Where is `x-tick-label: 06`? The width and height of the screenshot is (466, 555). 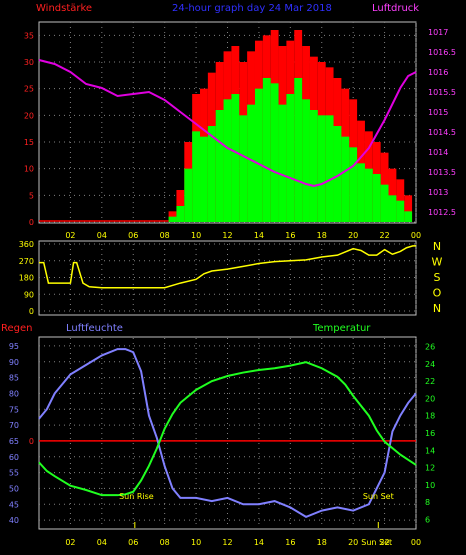 x-tick-label: 06 is located at coordinates (133, 542).